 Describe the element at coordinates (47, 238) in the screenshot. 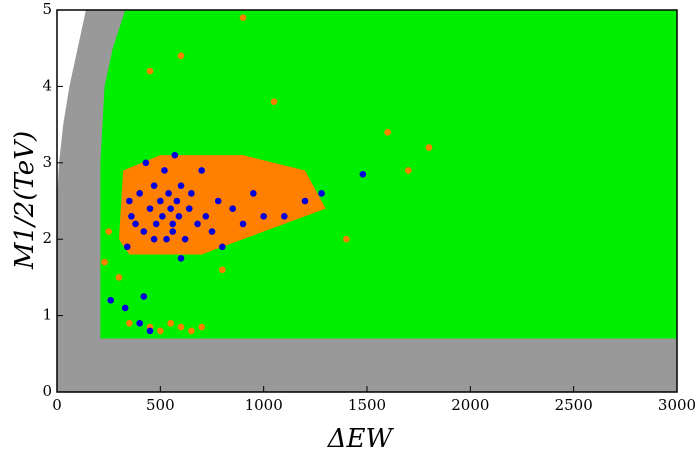

I see `y-tick-label: 2` at that location.